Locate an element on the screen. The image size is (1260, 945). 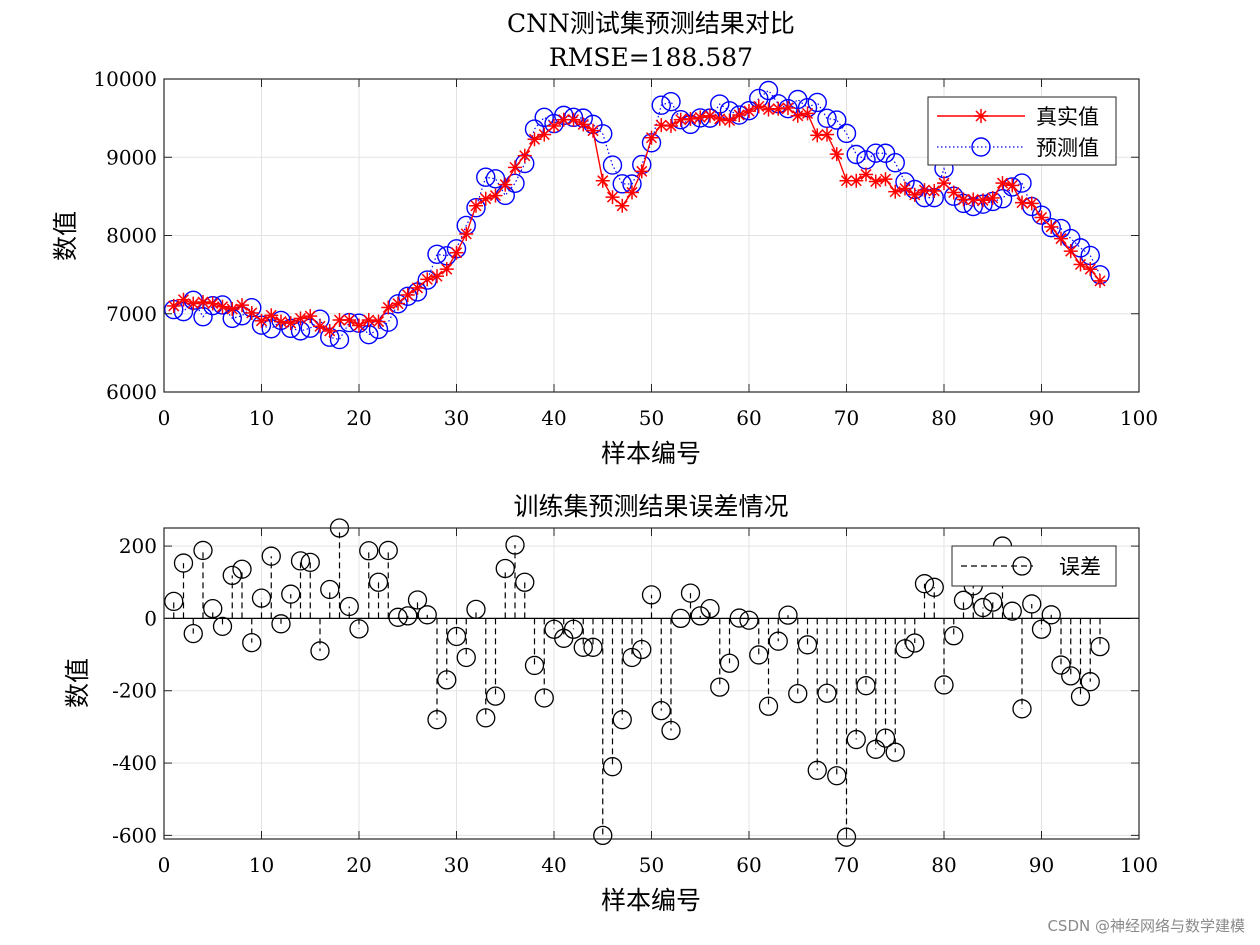
plot2-ytick-label: -600 is located at coordinates (134, 835).